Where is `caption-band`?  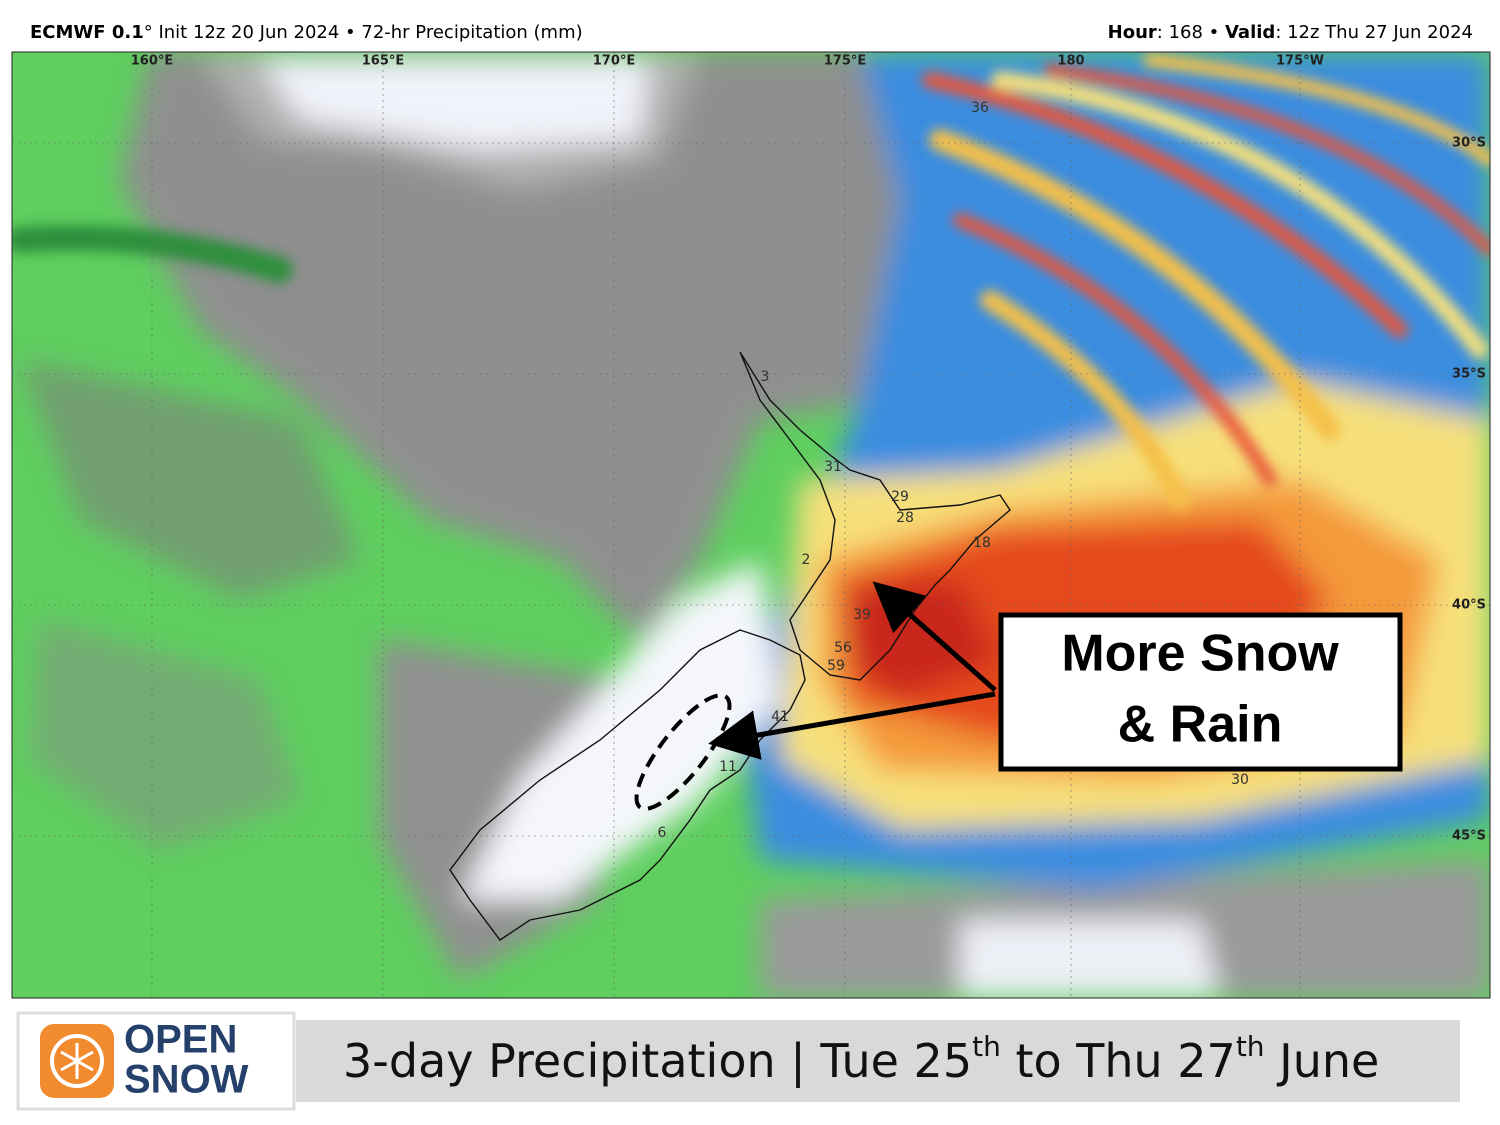
caption-band is located at coordinates (878, 1061).